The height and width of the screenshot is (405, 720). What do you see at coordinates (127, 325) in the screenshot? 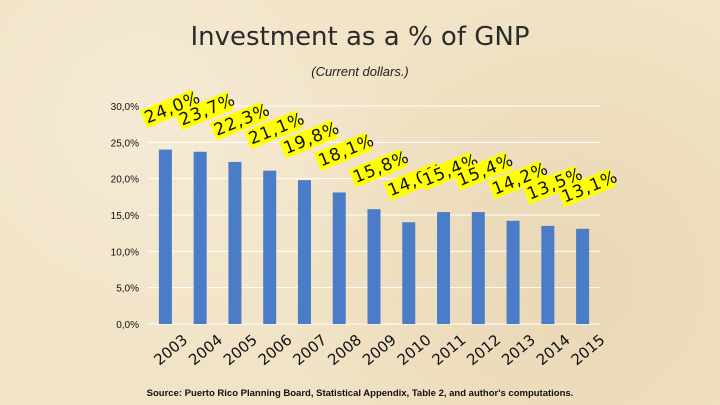
I see `y-tick-label: 0,0%` at bounding box center [127, 325].